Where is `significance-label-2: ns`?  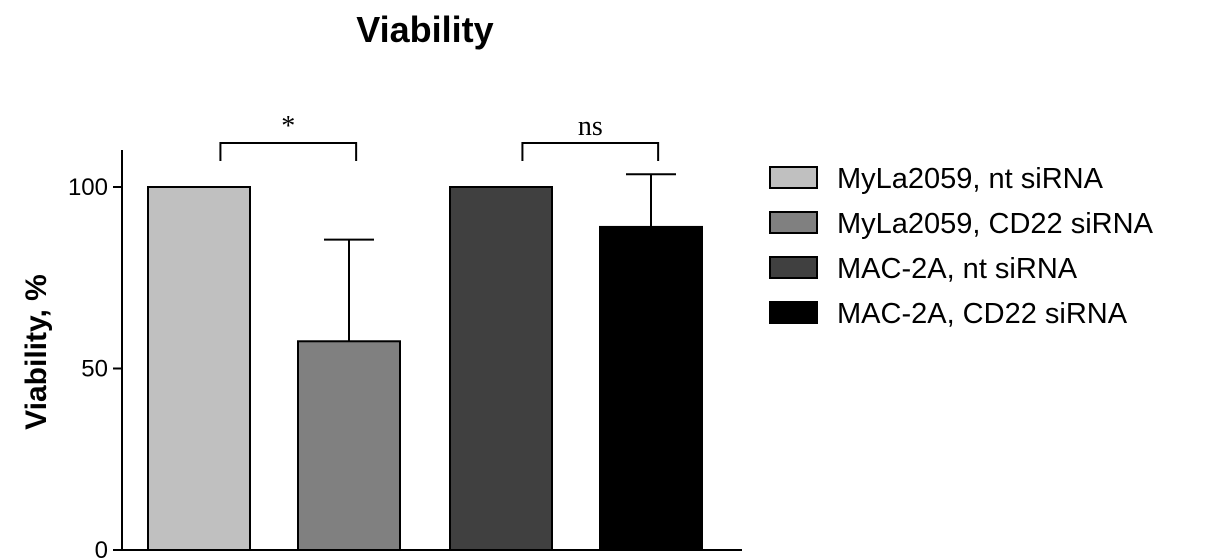 significance-label-2: ns is located at coordinates (590, 126).